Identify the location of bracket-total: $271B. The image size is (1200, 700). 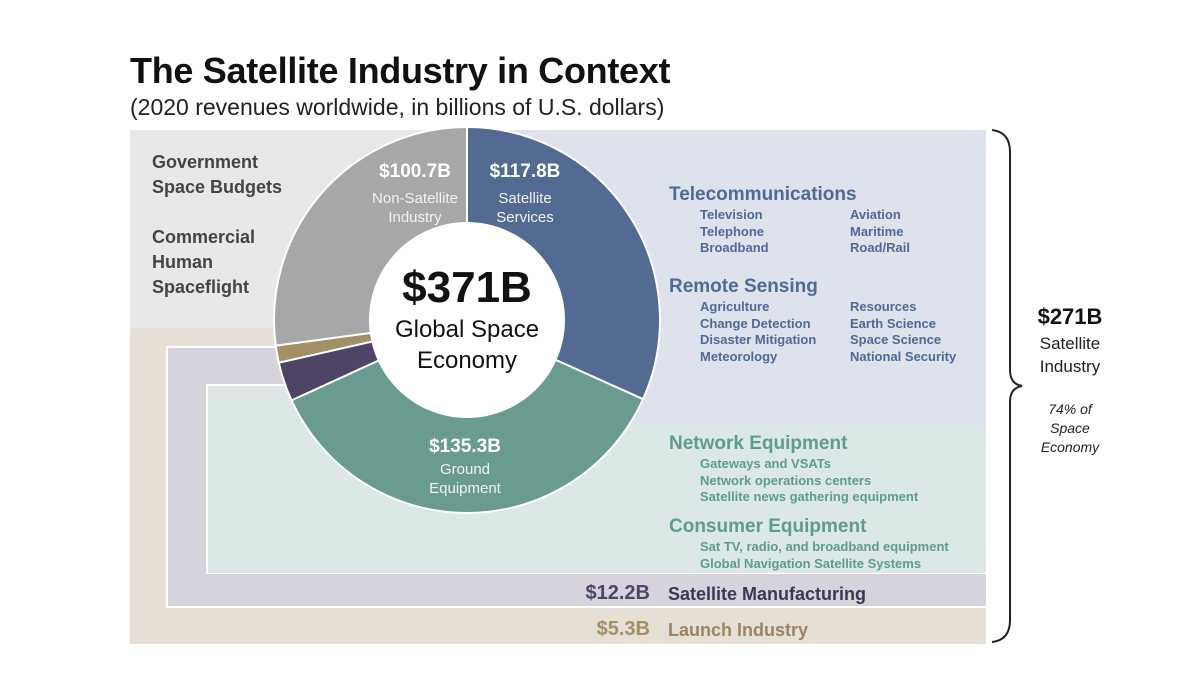
(1070, 316).